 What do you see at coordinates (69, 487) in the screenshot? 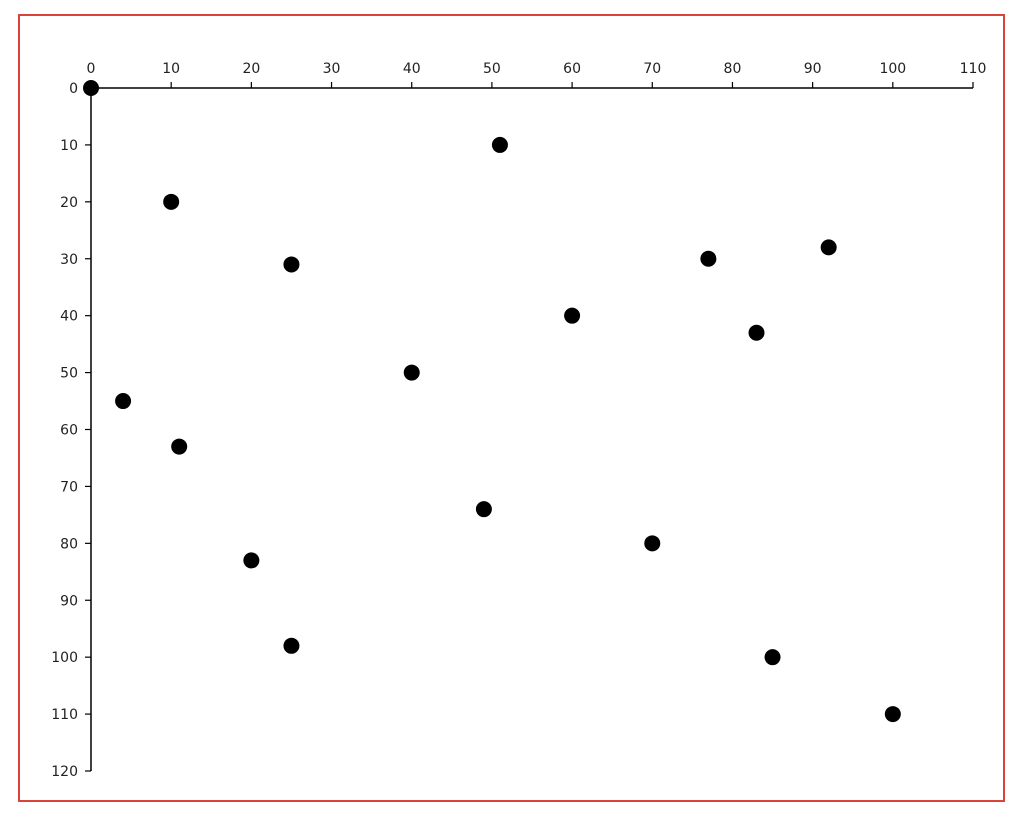
I see `y-tick-label: 70` at bounding box center [69, 487].